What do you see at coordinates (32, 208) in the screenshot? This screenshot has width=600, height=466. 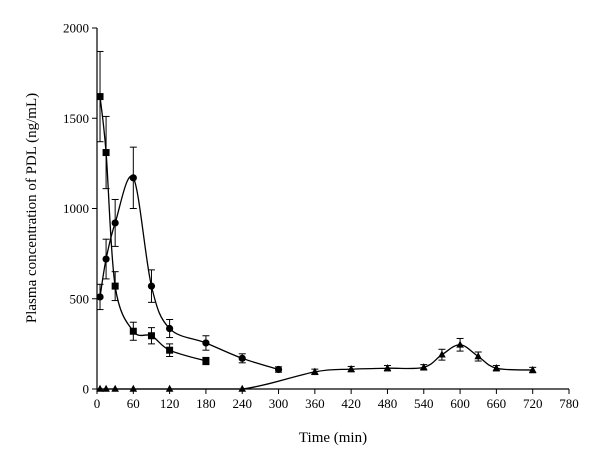 I see `y-axis-title: Plasma concentration of PDL (ng/mL)` at bounding box center [32, 208].